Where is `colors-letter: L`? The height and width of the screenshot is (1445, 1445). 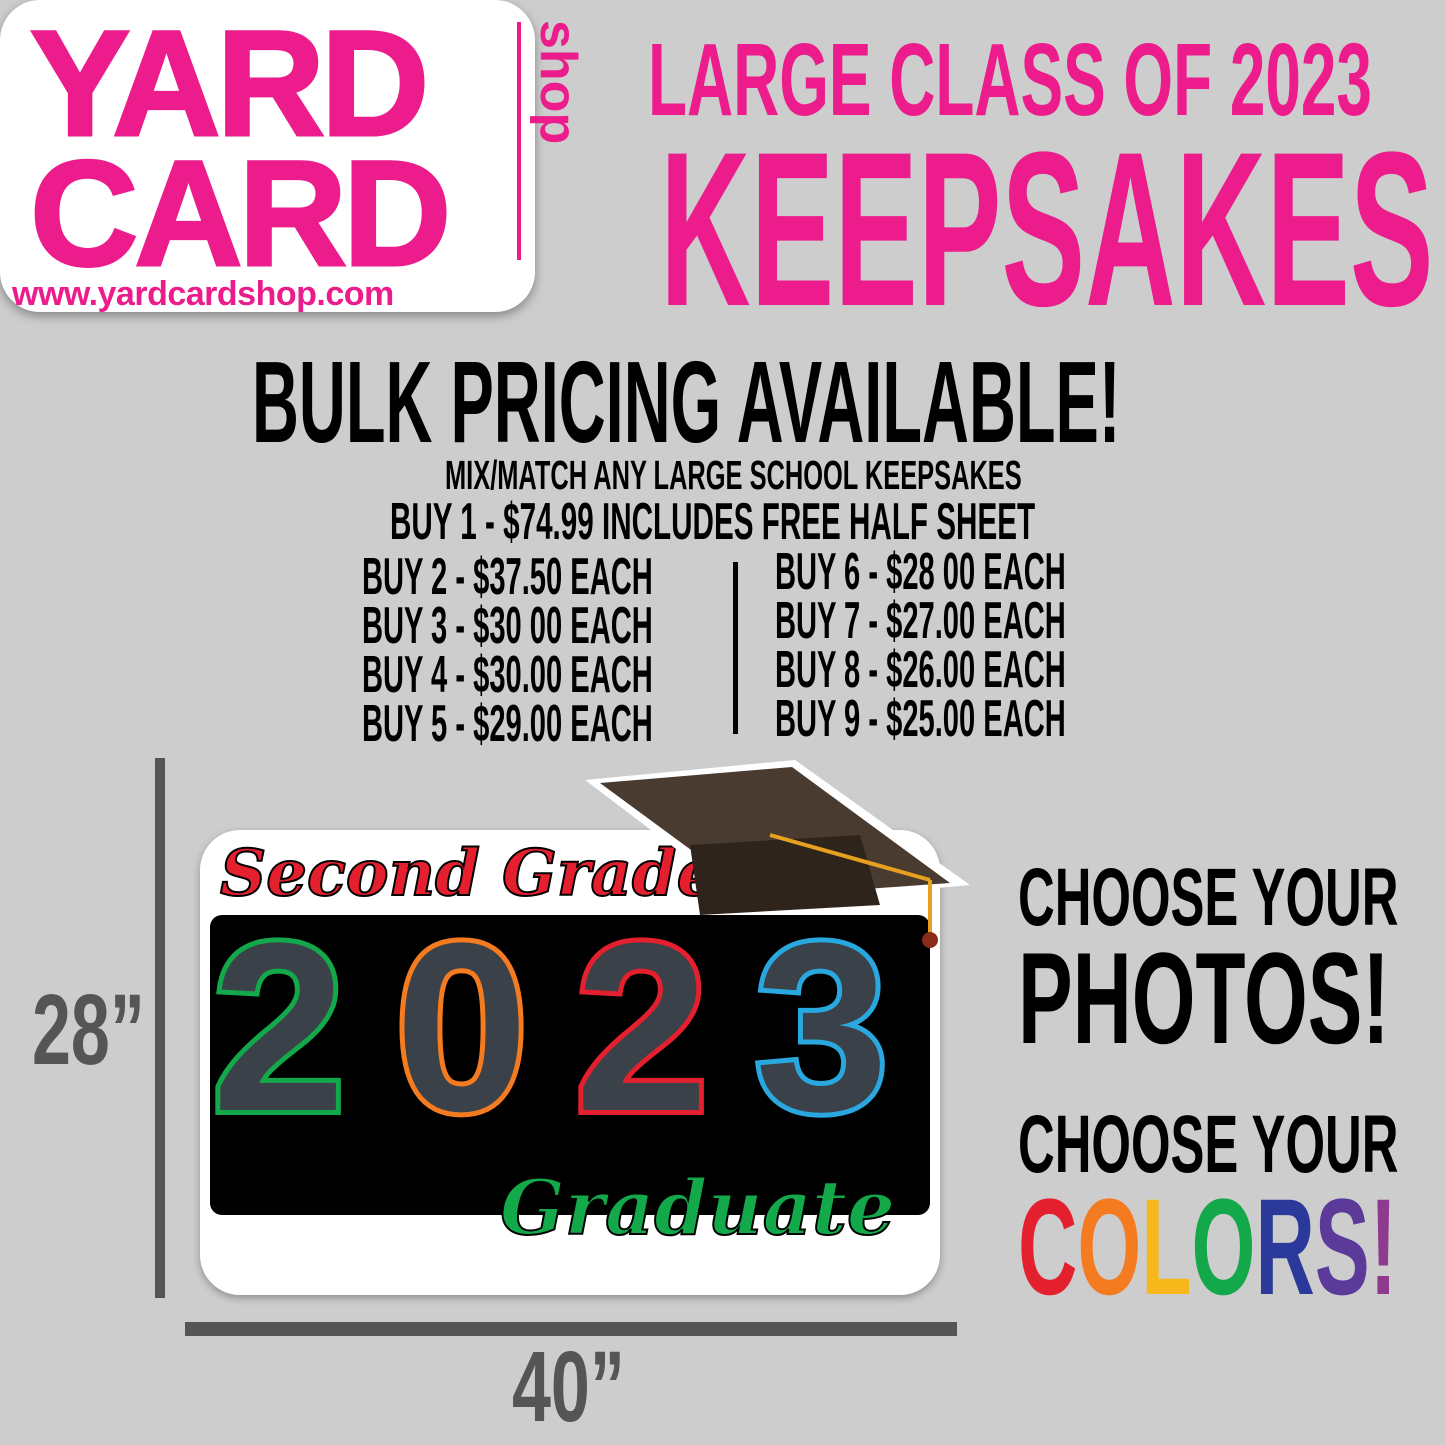 colors-letter: L is located at coordinates (1166, 1247).